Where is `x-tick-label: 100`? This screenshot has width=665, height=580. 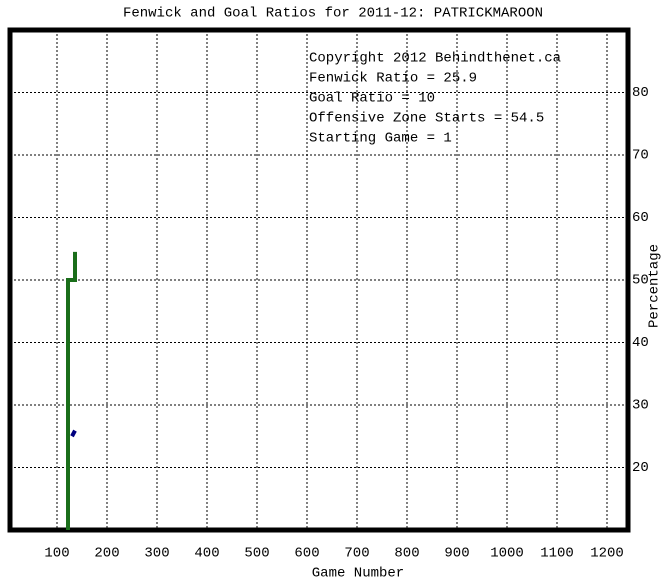
x-tick-label: 100 is located at coordinates (56, 554).